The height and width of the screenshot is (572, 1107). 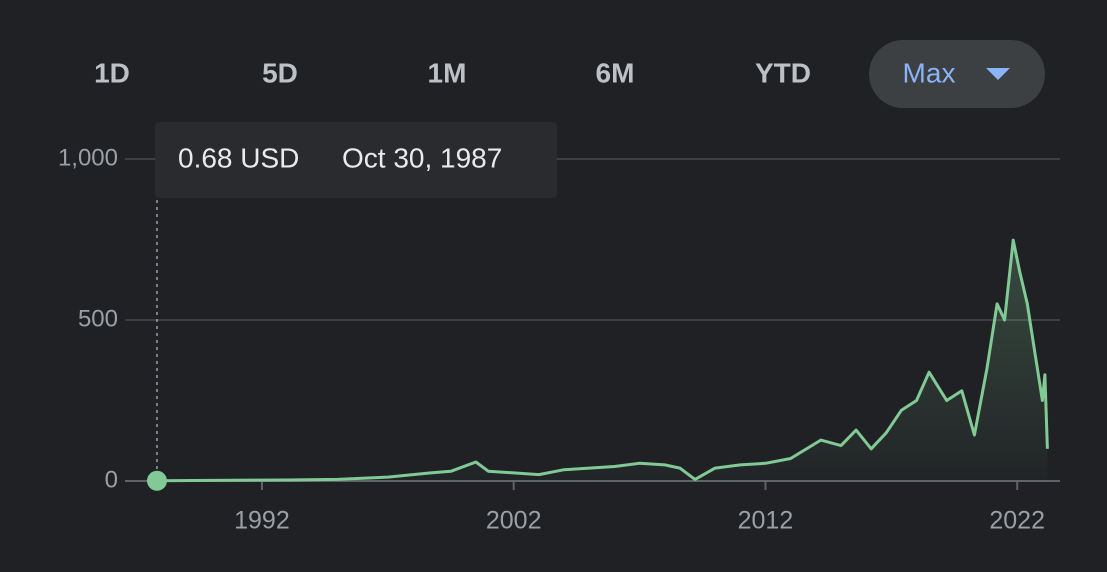 What do you see at coordinates (98, 318) in the screenshot?
I see `y-tick-label: 500` at bounding box center [98, 318].